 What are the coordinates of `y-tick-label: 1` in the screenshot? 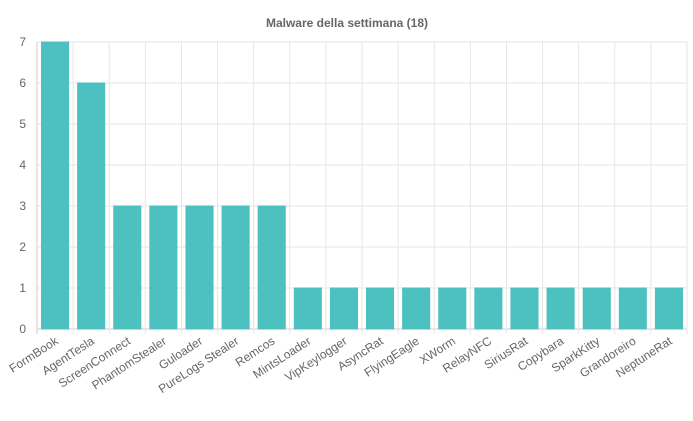 It's located at (22, 288).